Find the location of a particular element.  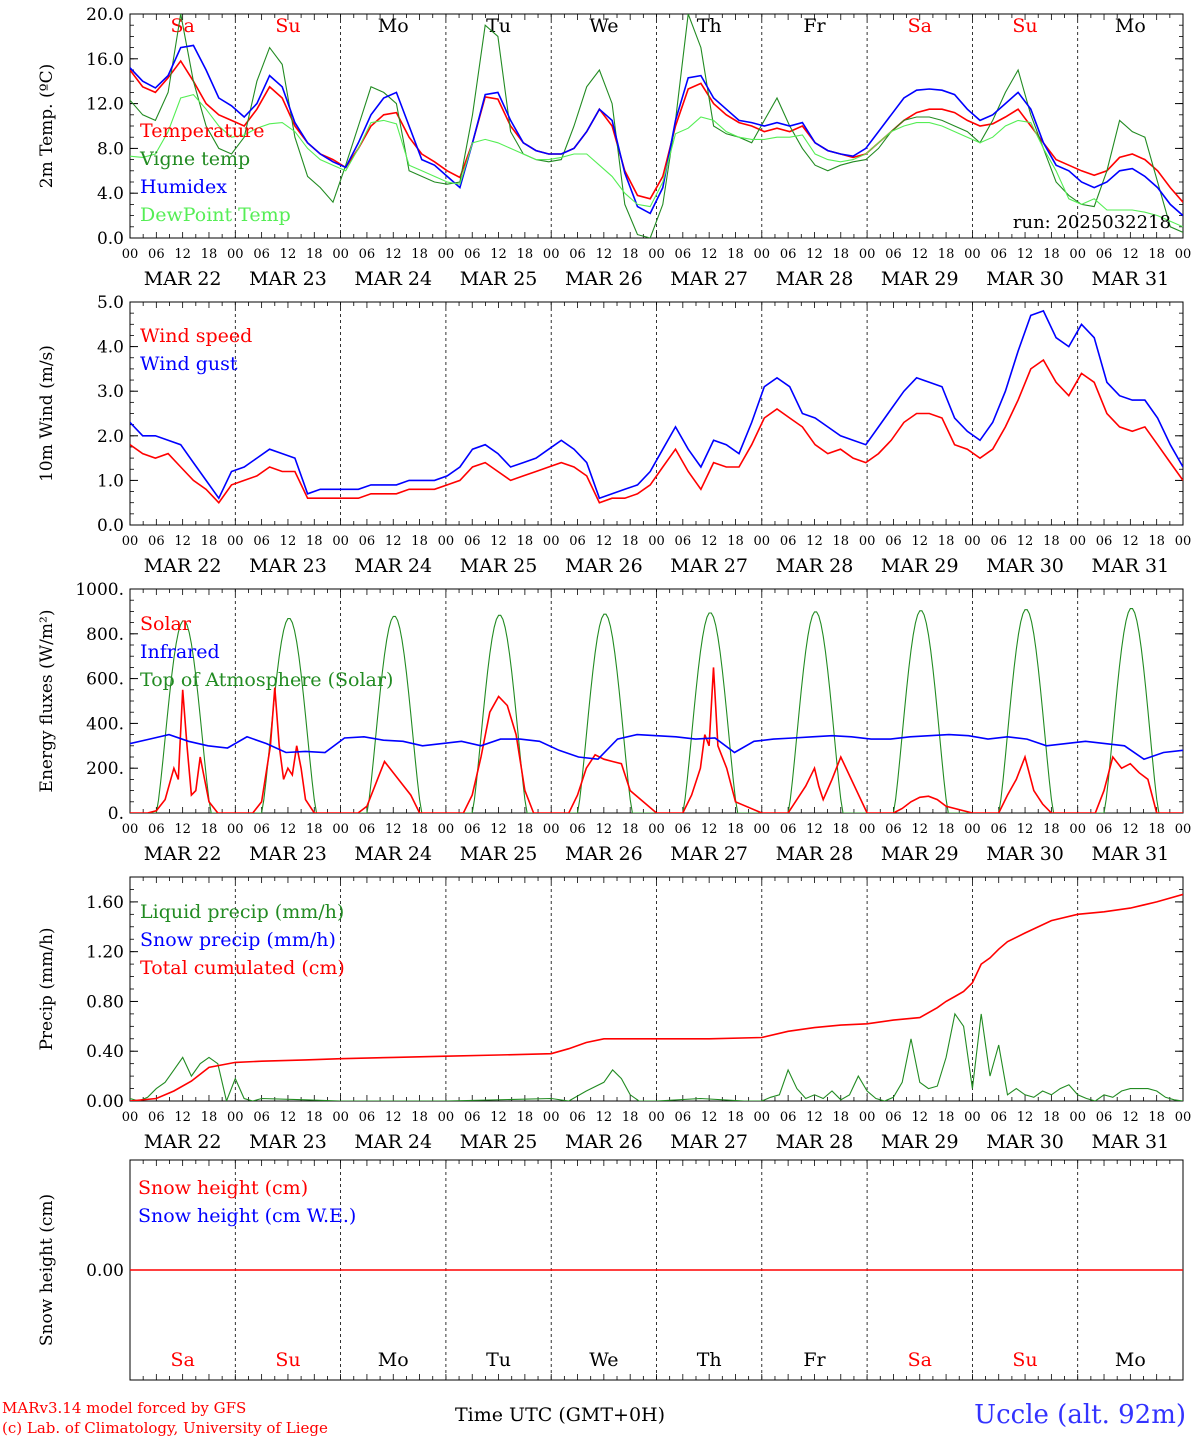

y-axis-label: Energy fluxes (W/m²) is located at coordinates (47, 701).